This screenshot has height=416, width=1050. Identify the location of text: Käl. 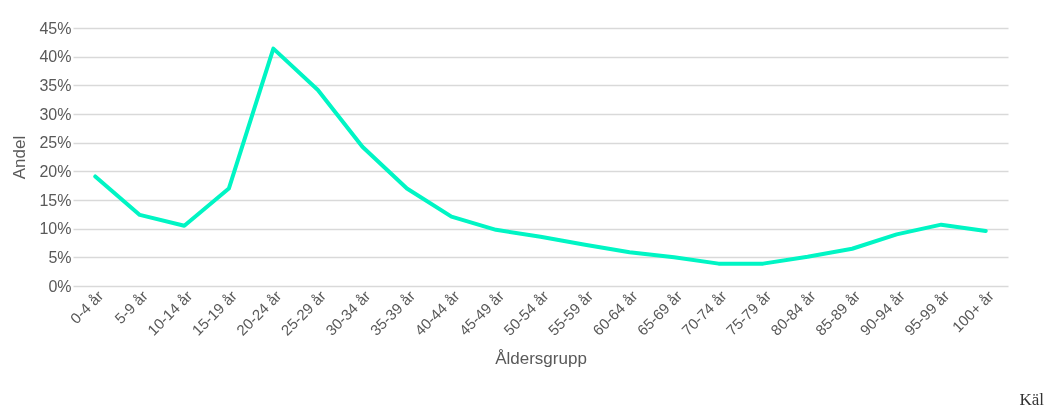
(1031, 400).